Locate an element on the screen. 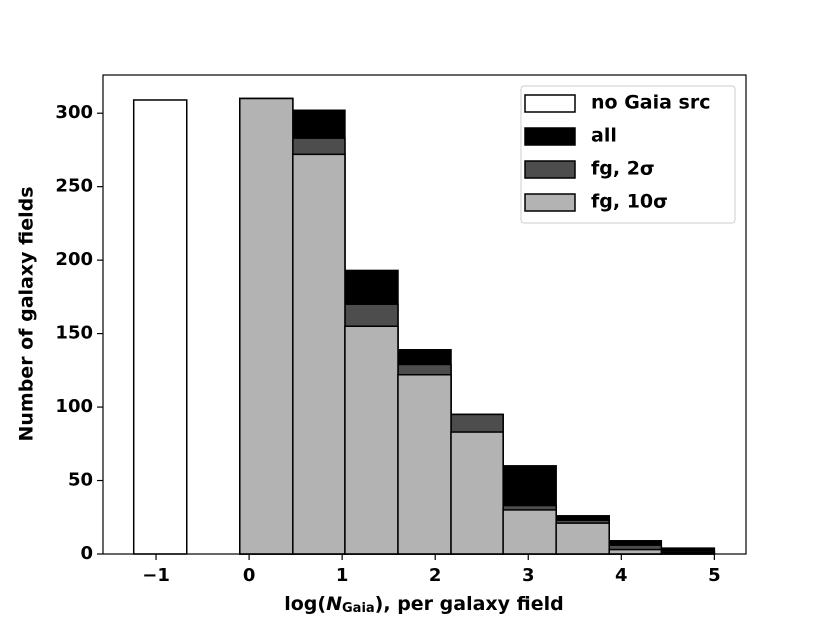  legend-box is located at coordinates (628, 154).